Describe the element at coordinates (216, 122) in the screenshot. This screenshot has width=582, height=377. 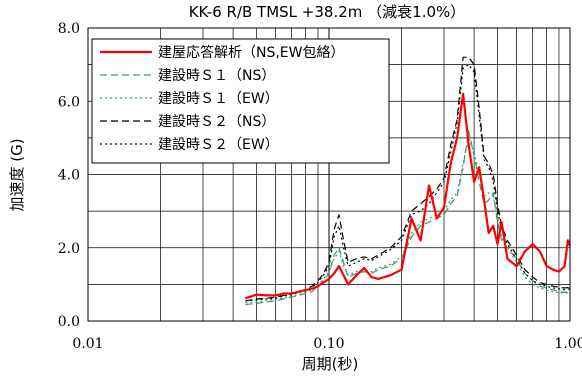
I see `legend-label-4: 建設時Ｓ２（NS）` at that location.